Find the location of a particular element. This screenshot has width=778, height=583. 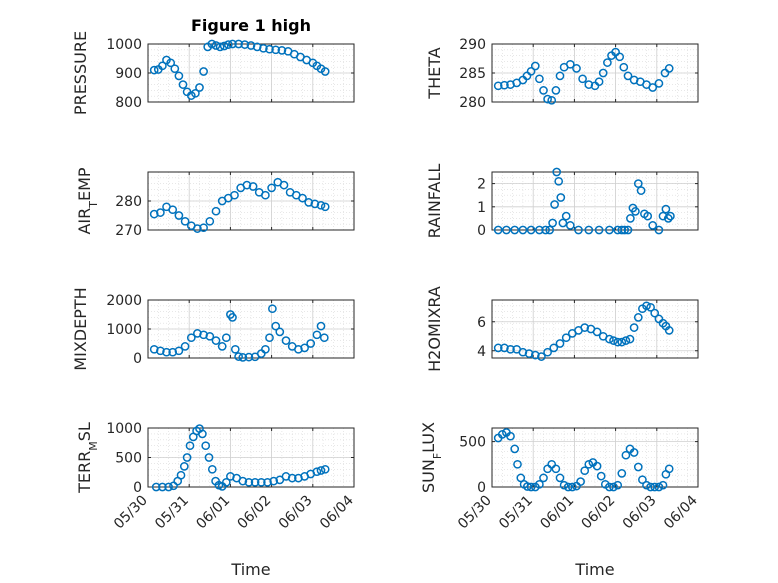

axes-box is located at coordinates (595, 329).